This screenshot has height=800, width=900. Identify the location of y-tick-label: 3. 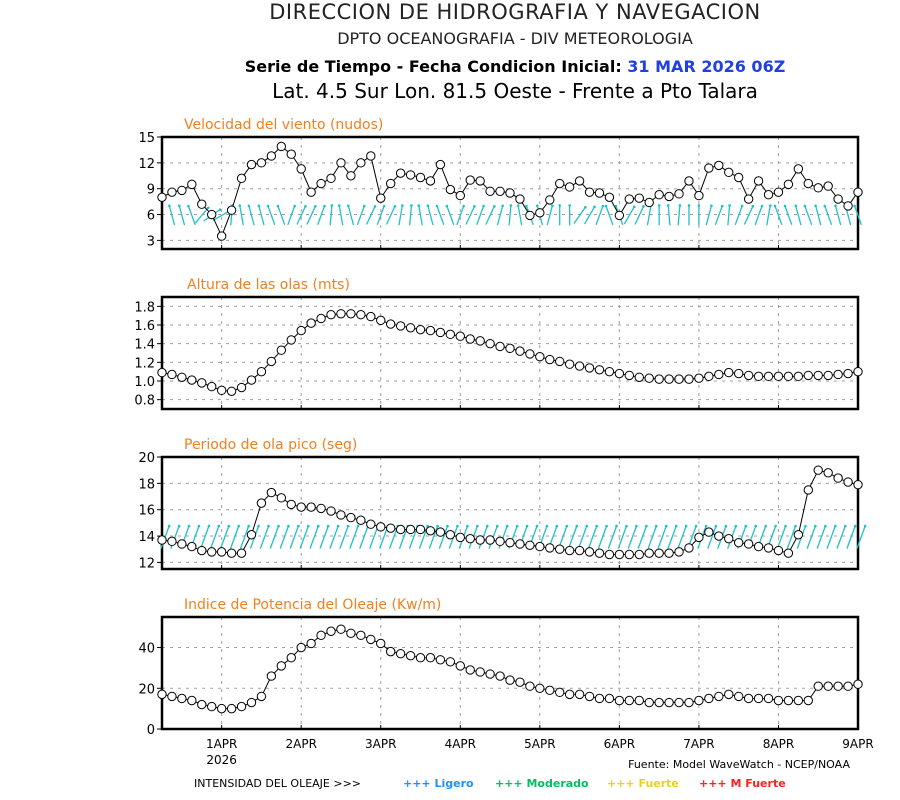
(151, 241).